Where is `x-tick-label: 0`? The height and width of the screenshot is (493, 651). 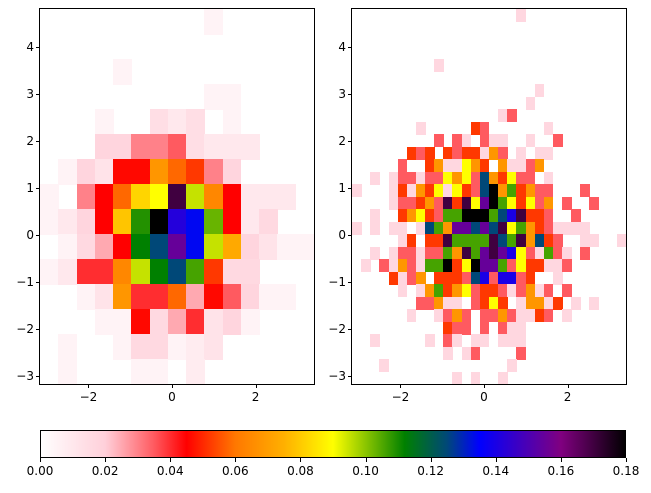 x-tick-label: 0 is located at coordinates (484, 397).